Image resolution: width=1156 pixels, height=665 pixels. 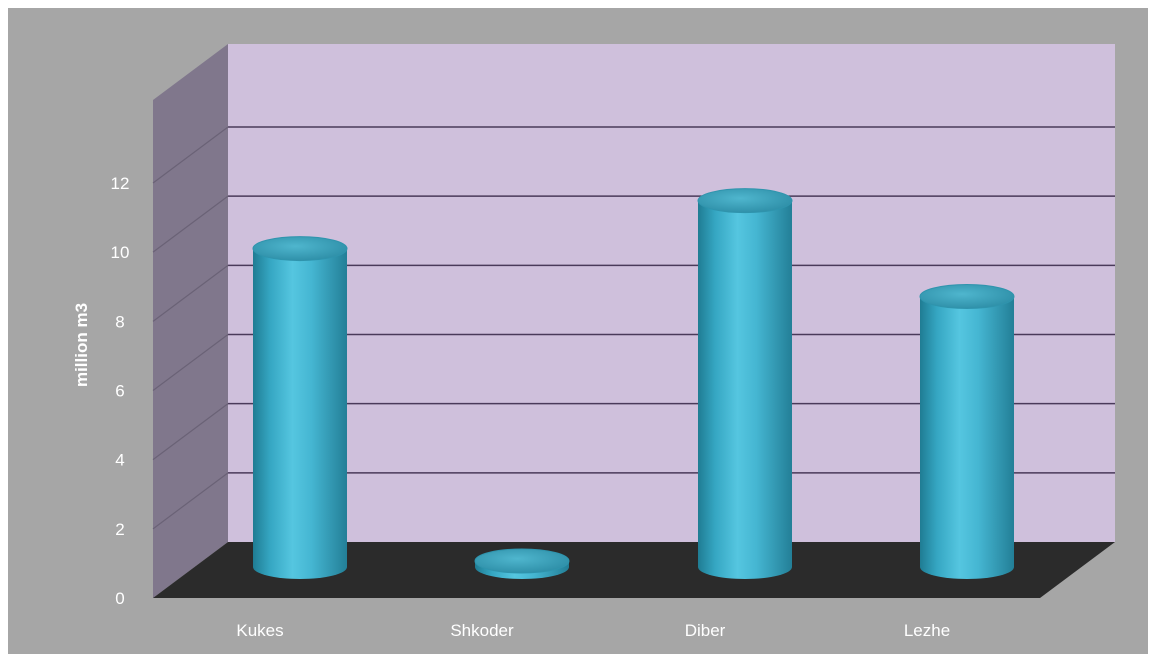 I want to click on bar-shkoder, so click(x=522, y=563).